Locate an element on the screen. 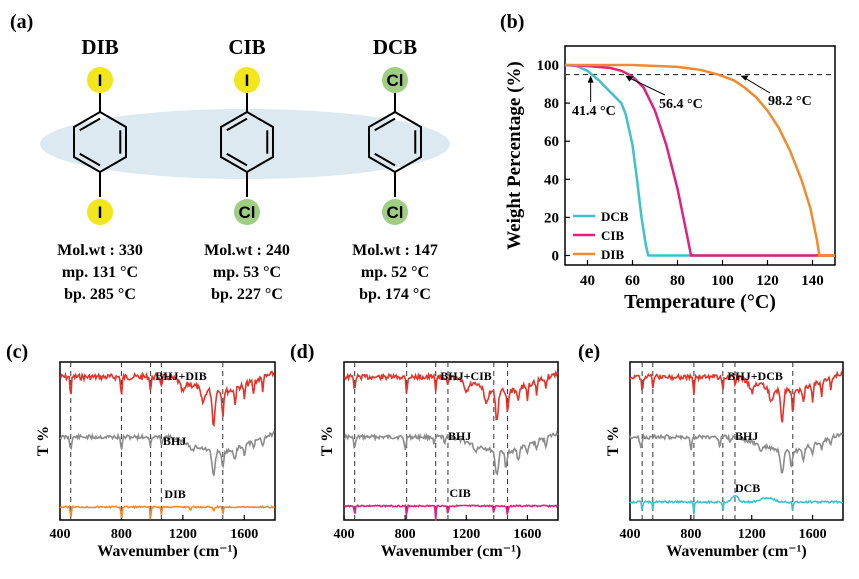  atom-label-top: Cl is located at coordinates (395, 80).